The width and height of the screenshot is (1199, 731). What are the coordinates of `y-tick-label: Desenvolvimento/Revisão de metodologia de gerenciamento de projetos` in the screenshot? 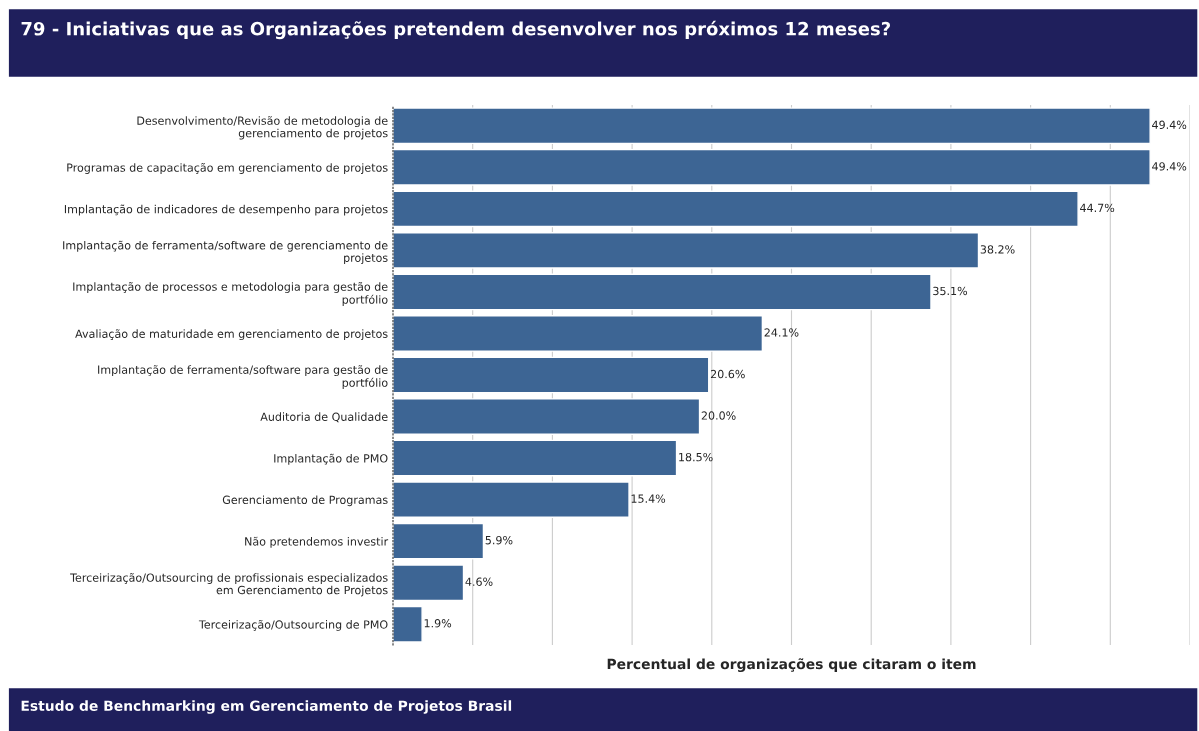 It's located at (262, 128).